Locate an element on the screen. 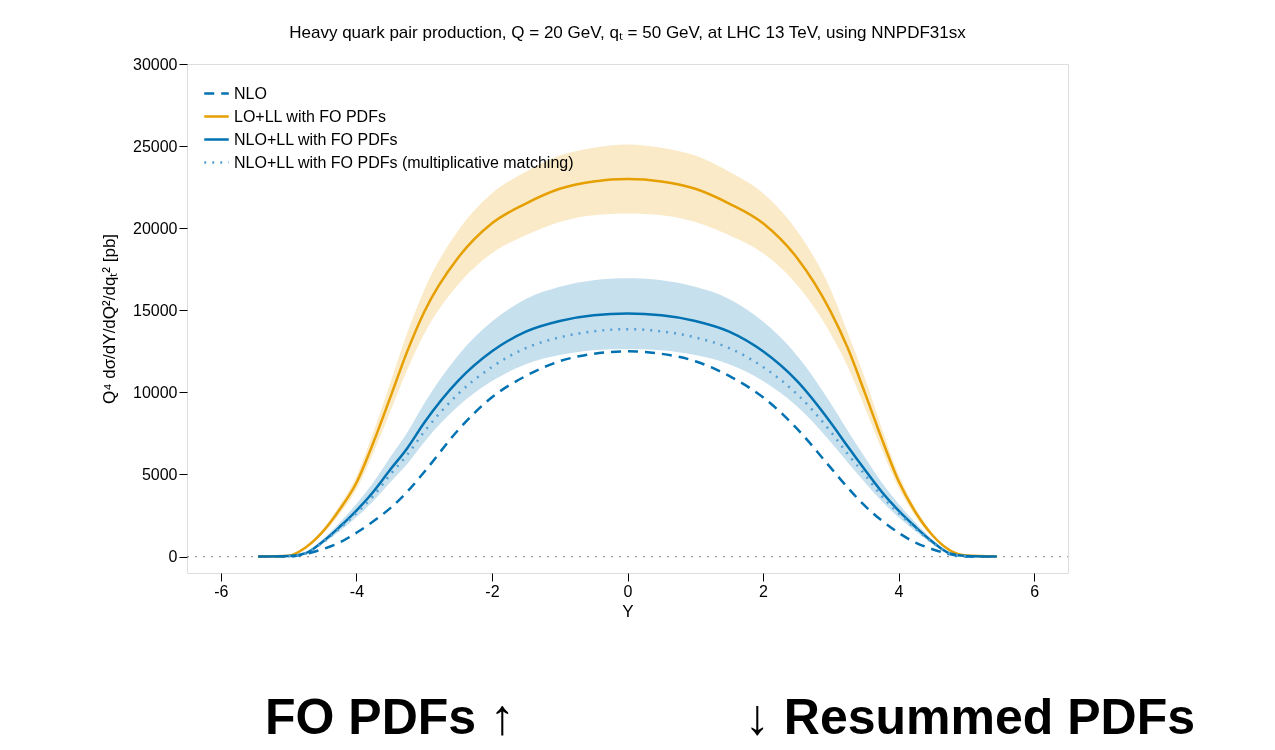 This screenshot has height=750, width=1275. x-tick-label: 2 is located at coordinates (764, 591).